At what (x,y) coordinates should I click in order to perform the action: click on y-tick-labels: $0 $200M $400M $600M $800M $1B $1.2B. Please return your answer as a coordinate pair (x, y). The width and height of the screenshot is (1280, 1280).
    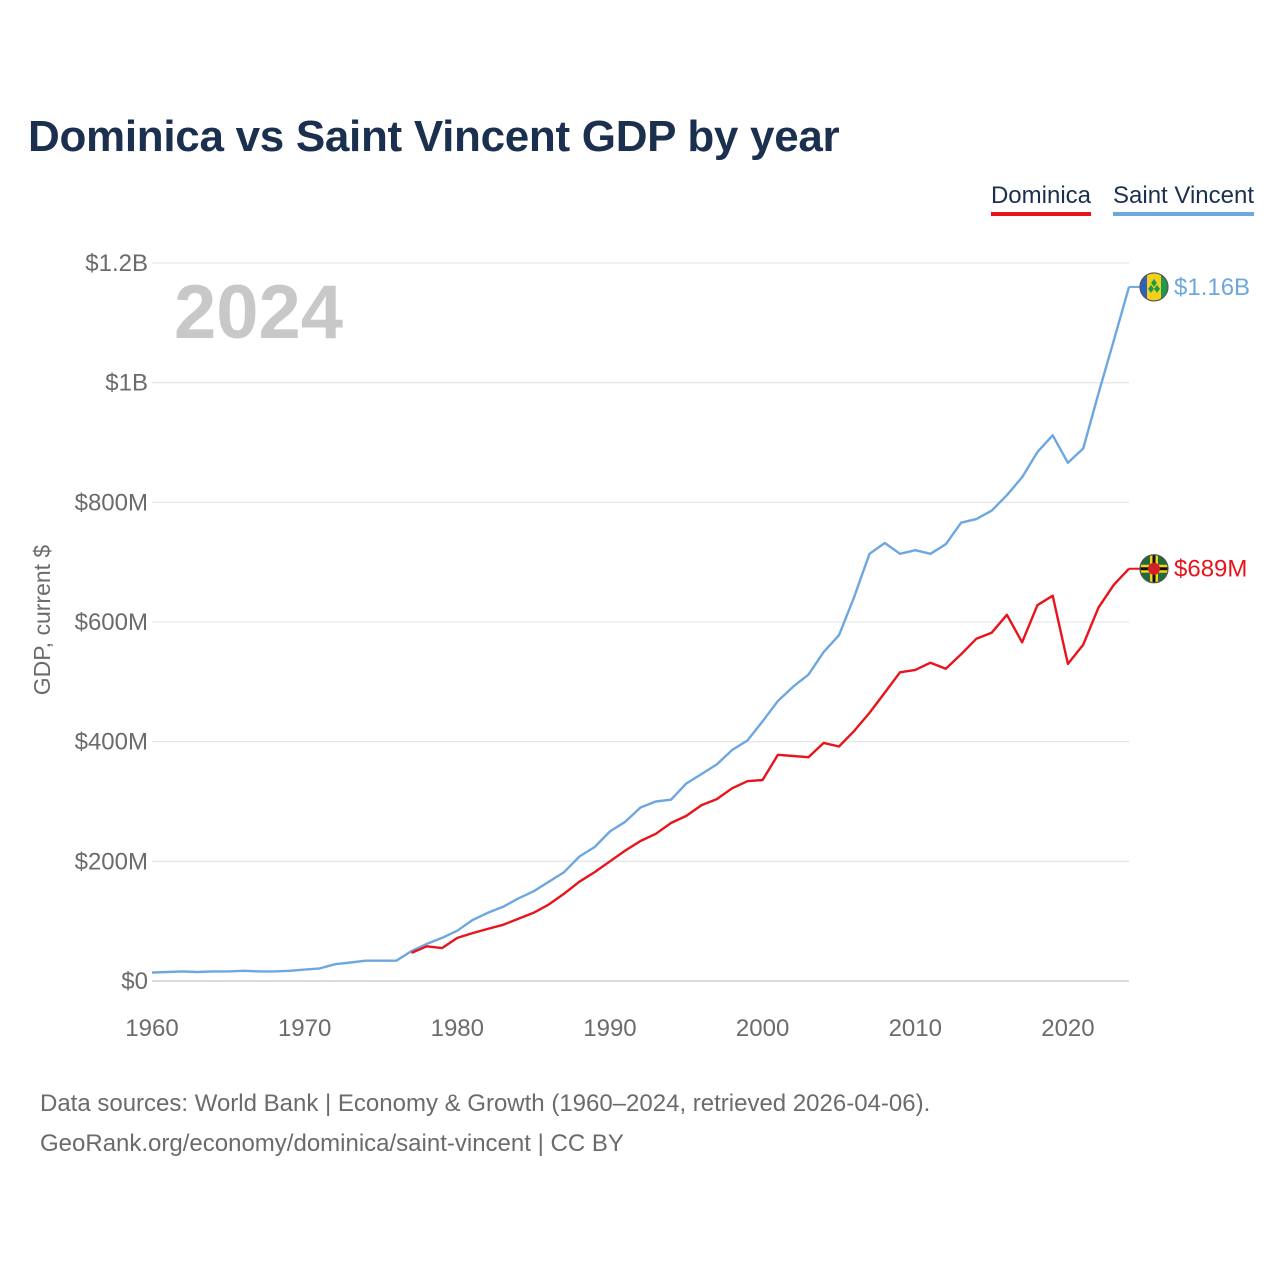
    Looking at the image, I should click on (111, 622).